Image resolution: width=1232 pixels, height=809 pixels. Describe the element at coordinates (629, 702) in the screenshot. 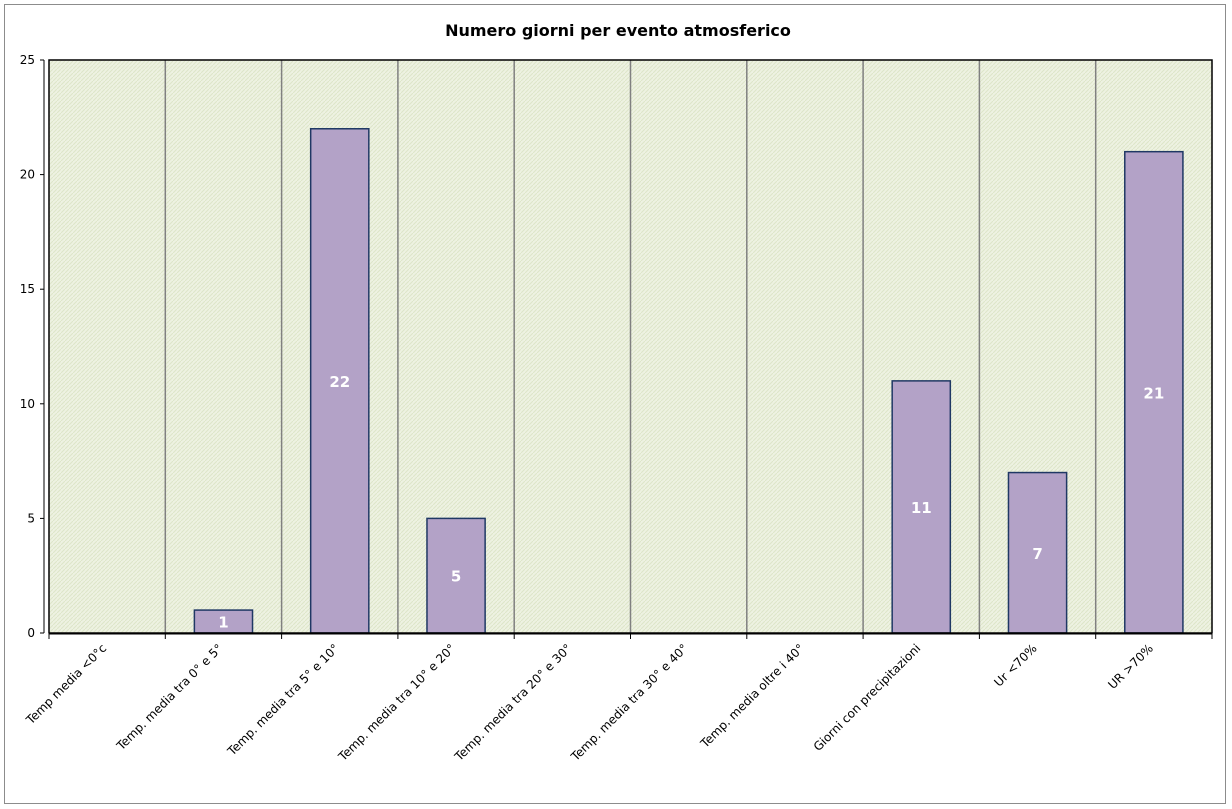

I see `x-tick-label: Temp. media tra 30° e 40°` at that location.